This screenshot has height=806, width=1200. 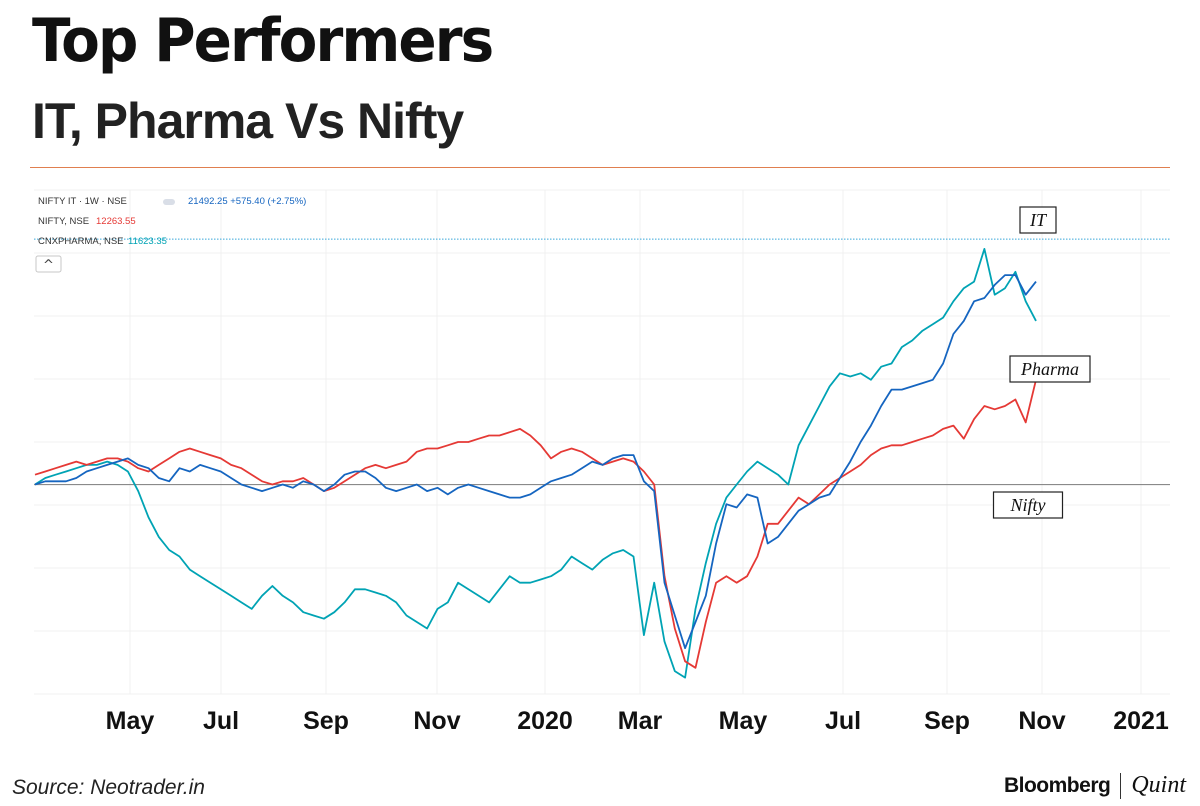 I want to click on brand-secondary: Quint, so click(x=1158, y=785).